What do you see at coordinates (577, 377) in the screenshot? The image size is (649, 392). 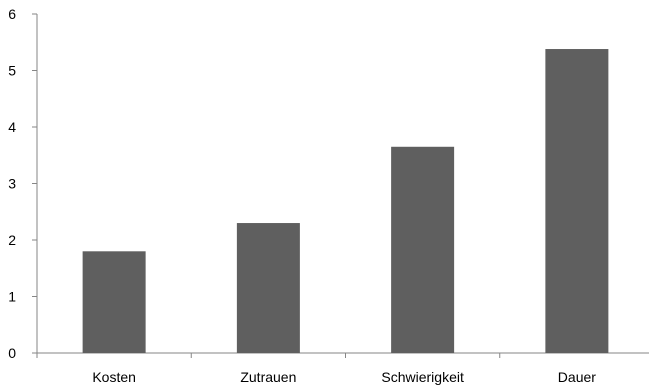 I see `x-category-label: Dauer` at bounding box center [577, 377].